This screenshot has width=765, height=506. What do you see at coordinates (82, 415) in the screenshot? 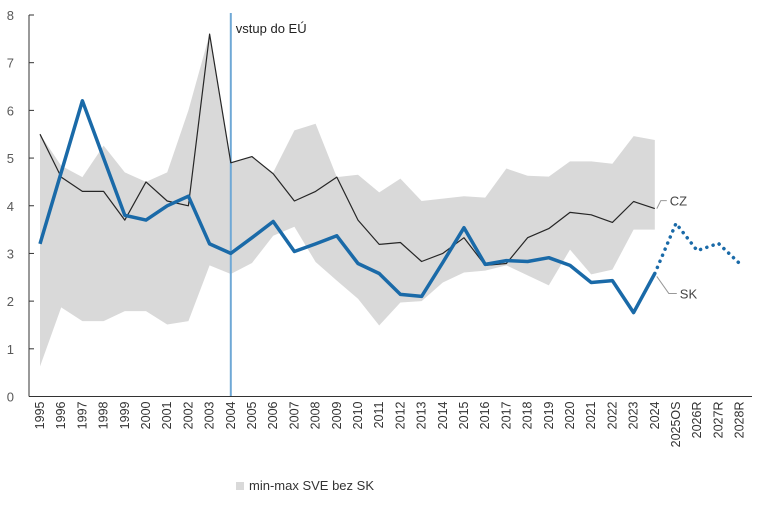
I see `x-tick-label: 1997` at bounding box center [82, 415].